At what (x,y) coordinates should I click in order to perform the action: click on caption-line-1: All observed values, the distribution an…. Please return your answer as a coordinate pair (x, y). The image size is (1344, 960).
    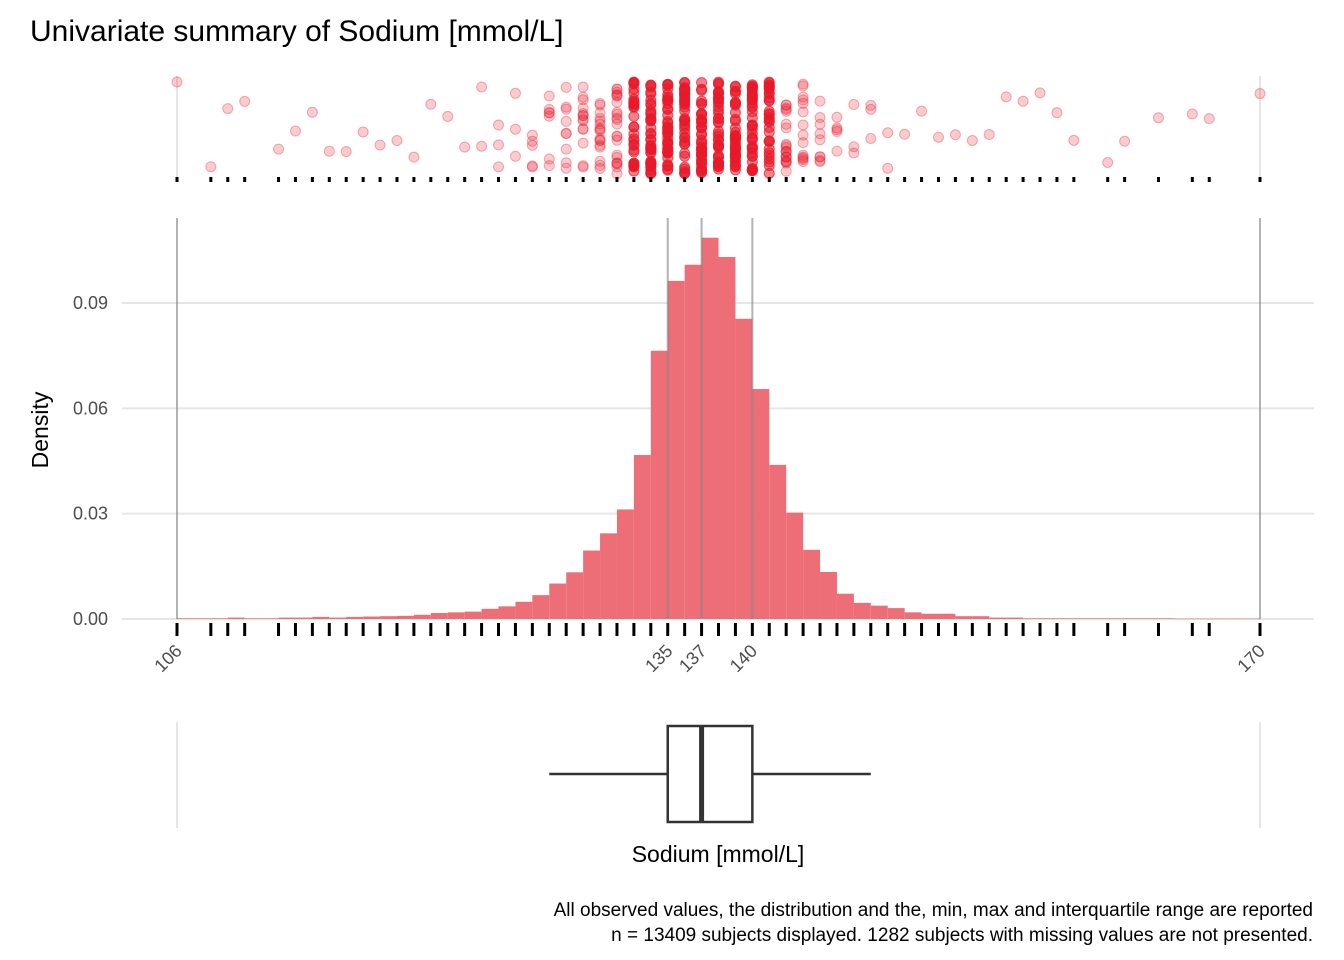
    Looking at the image, I should click on (933, 910).